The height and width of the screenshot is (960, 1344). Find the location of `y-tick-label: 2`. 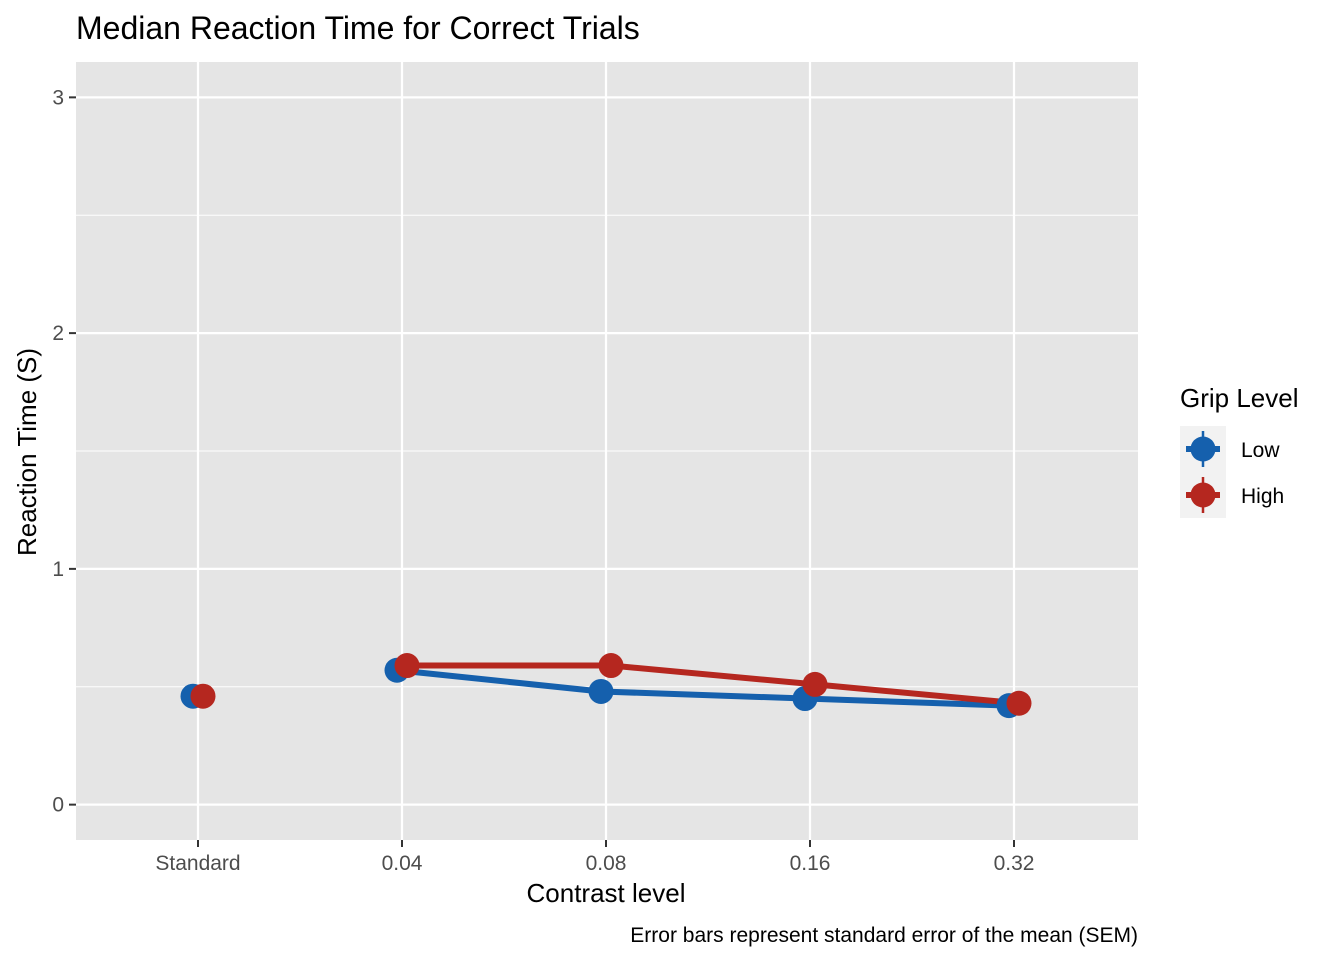

y-tick-label: 2 is located at coordinates (58, 333).